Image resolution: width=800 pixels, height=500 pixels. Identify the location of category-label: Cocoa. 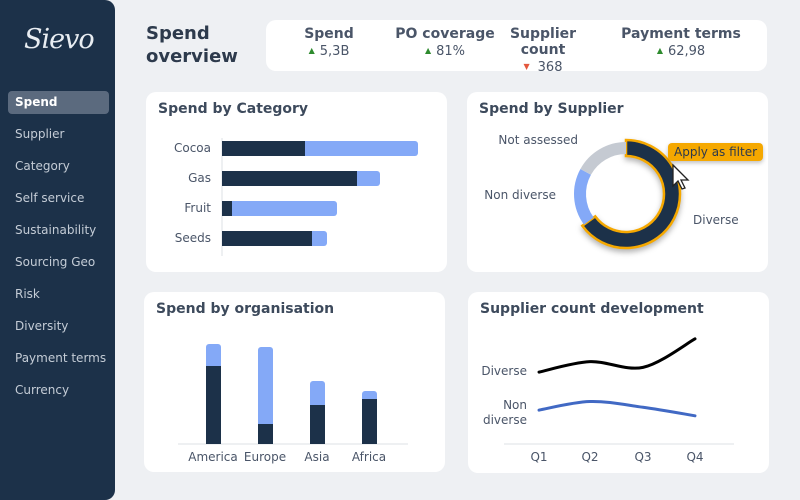
(192, 148).